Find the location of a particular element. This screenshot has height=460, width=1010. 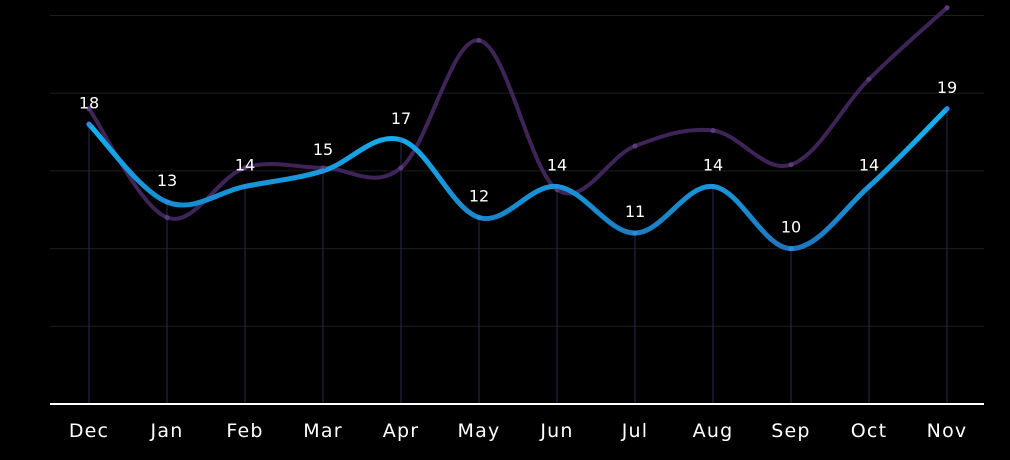

x-tick-label: Aug is located at coordinates (713, 431).